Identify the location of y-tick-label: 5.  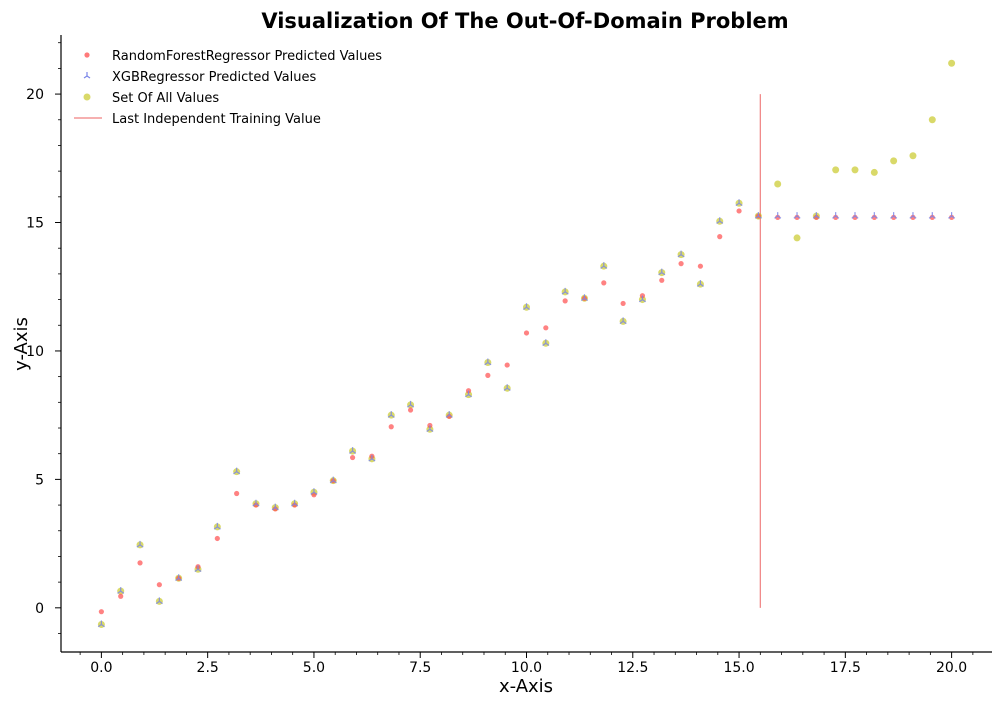
(39, 480).